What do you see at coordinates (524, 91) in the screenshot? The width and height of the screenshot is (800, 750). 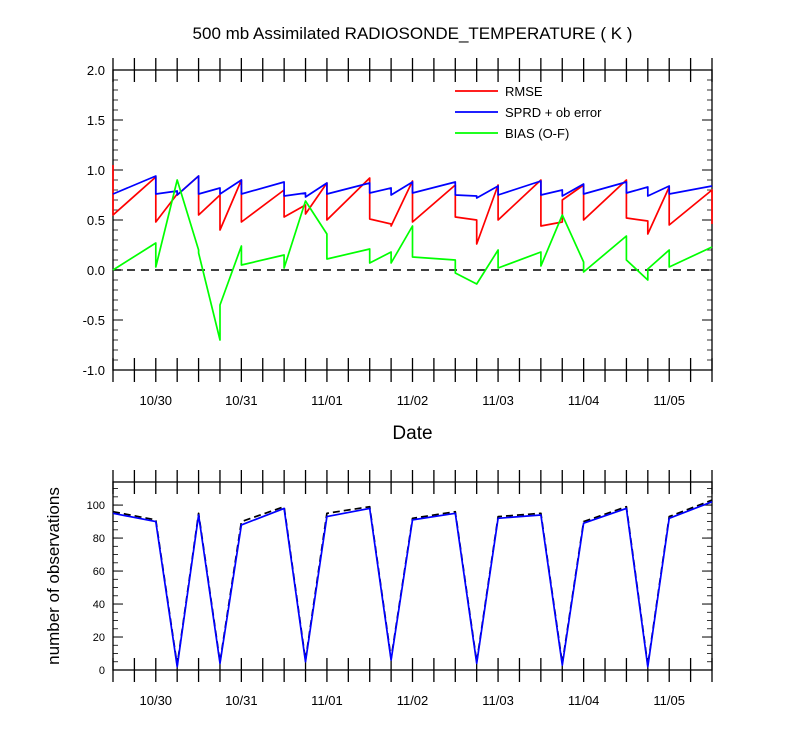 I see `legend-label: RMSE` at bounding box center [524, 91].